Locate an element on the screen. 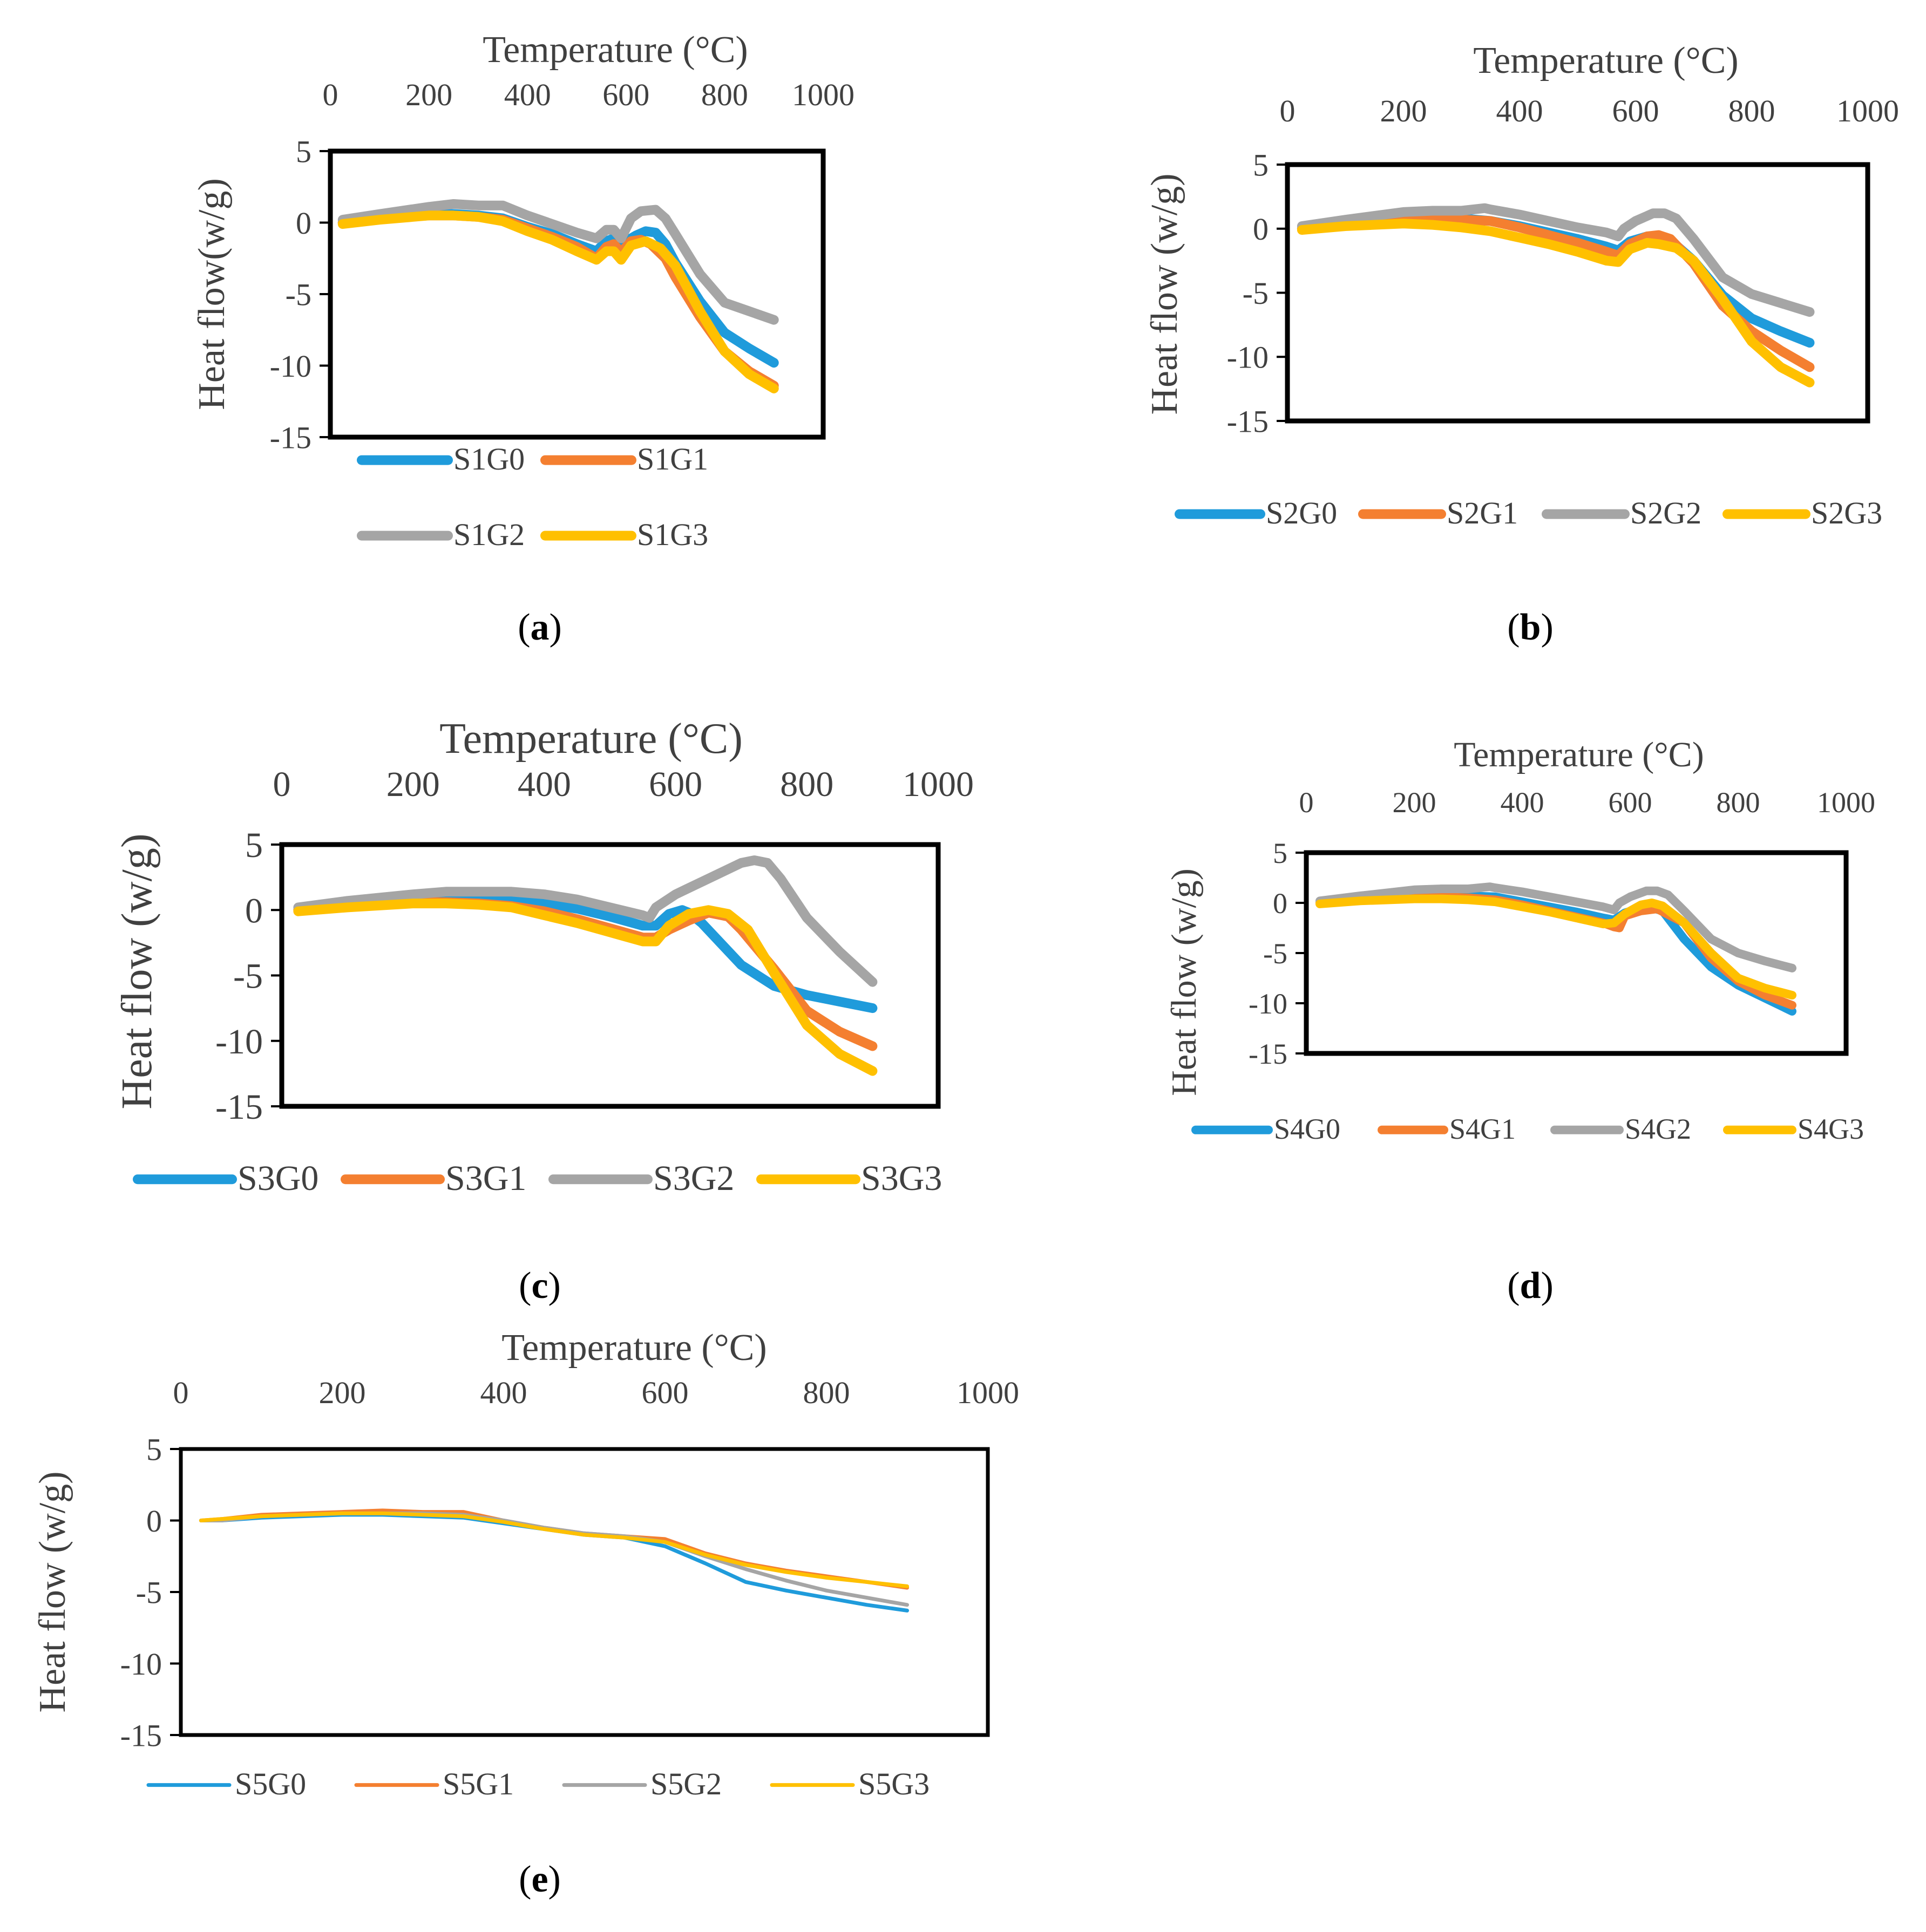 The image size is (1926, 1932). series-line-s2g2 is located at coordinates (1556, 260).